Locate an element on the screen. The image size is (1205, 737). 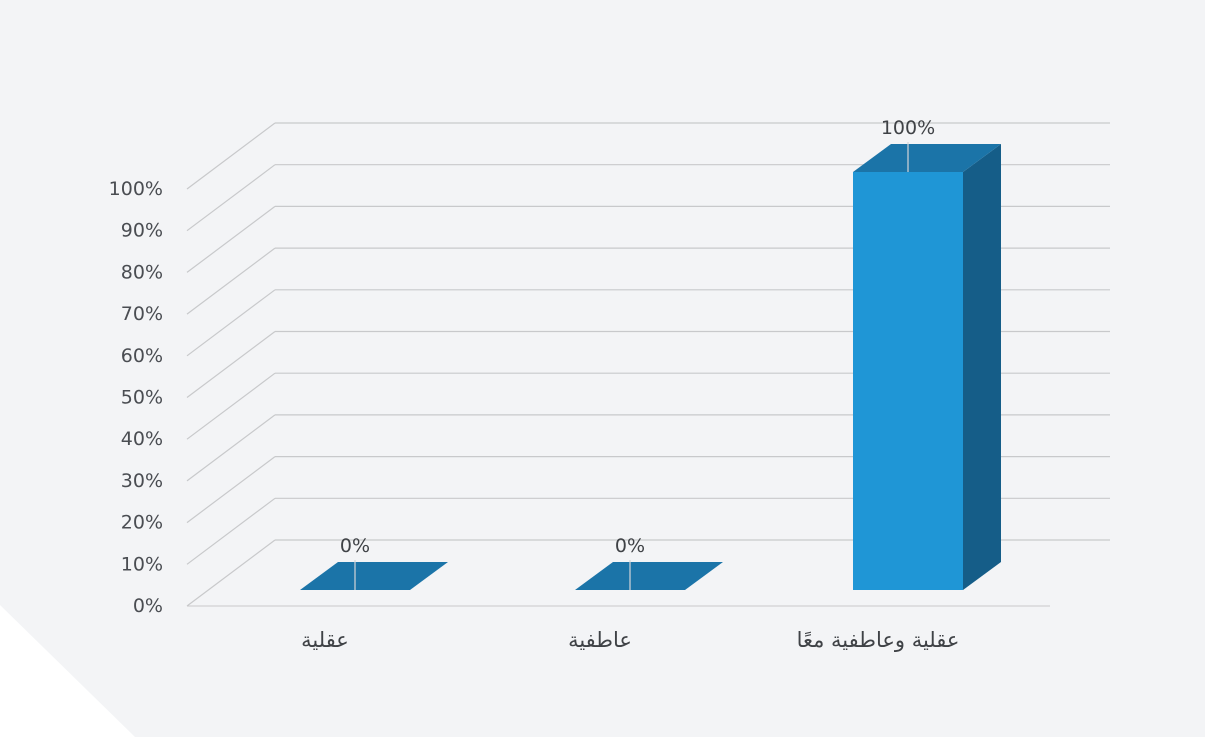
y-tick-label: 20% is located at coordinates (142, 523).